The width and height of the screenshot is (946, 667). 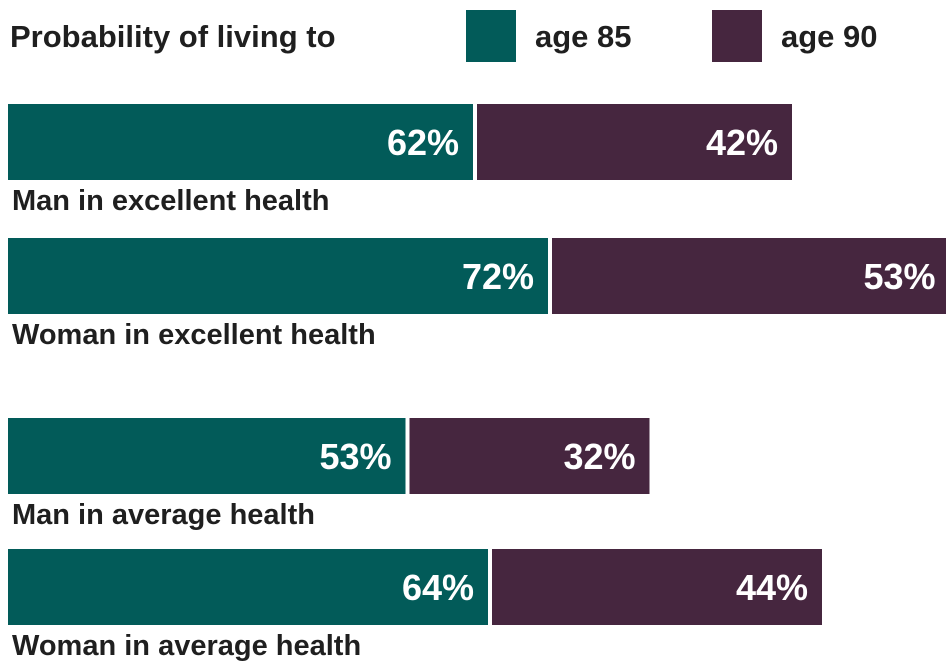 What do you see at coordinates (423, 142) in the screenshot?
I see `bar-value-age-85-1: 62%` at bounding box center [423, 142].